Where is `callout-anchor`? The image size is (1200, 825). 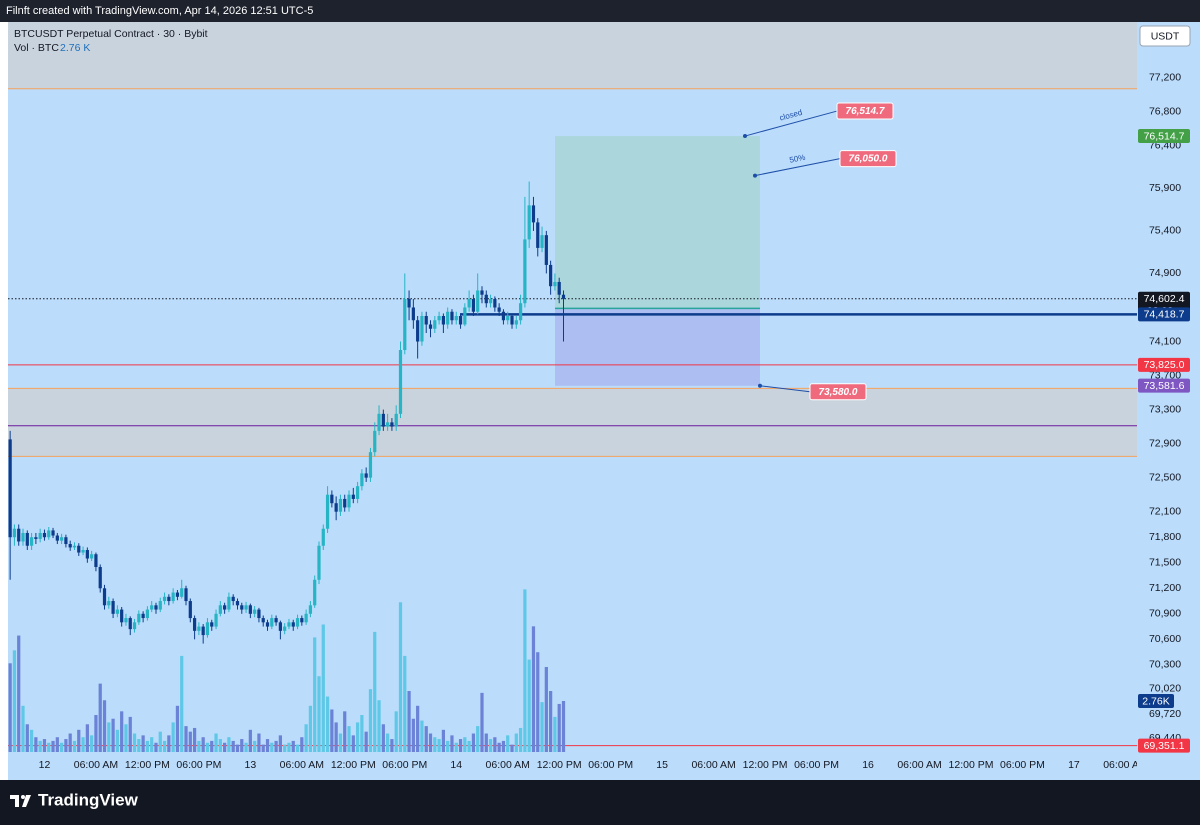
callout-anchor is located at coordinates (760, 385).